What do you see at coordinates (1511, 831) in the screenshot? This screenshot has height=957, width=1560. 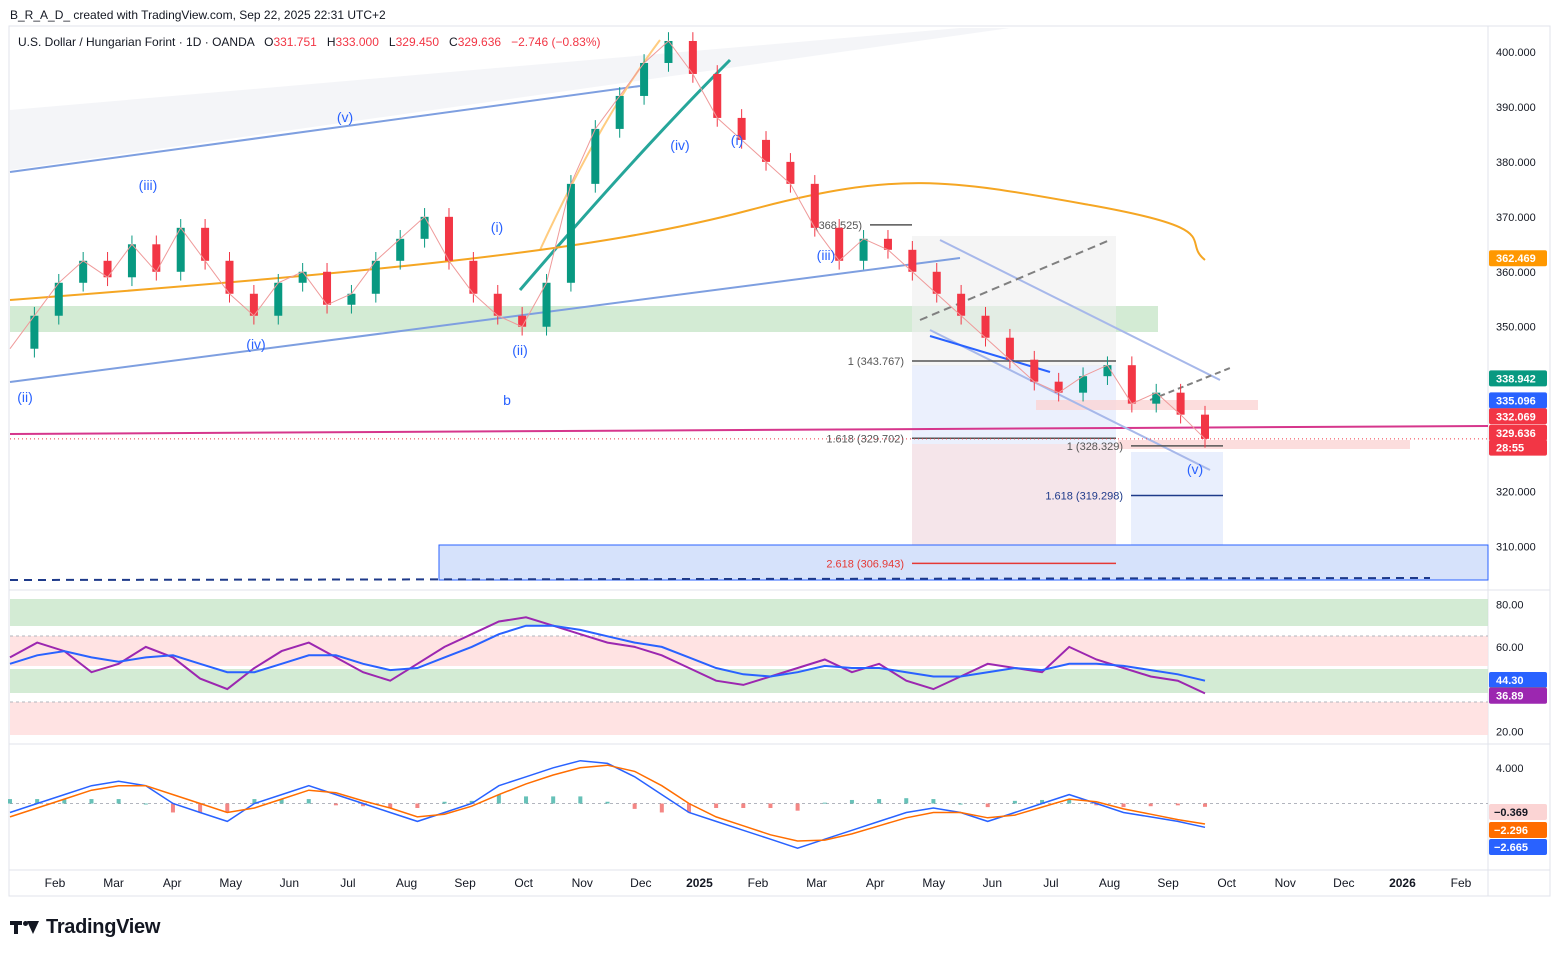 I see `macd-label-text: −2.296` at bounding box center [1511, 831].